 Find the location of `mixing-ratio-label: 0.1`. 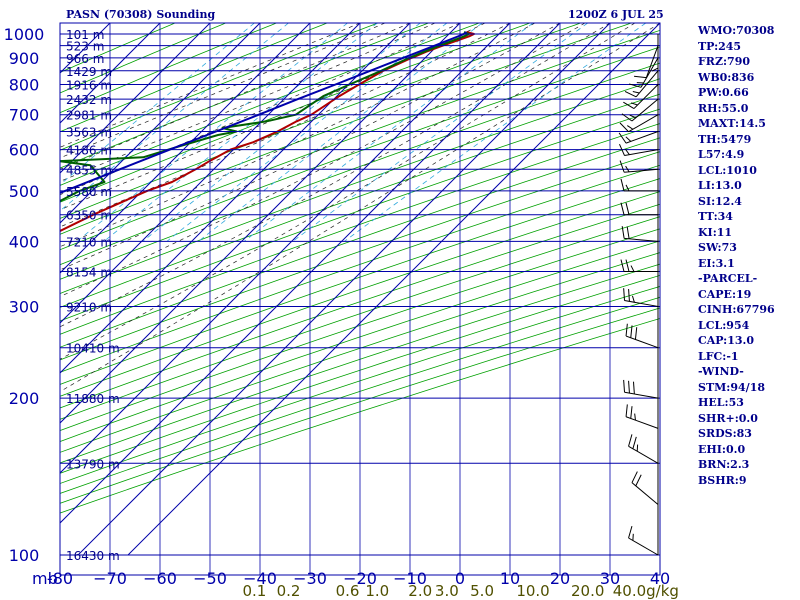

mixing-ratio-label: 0.1 is located at coordinates (255, 591).